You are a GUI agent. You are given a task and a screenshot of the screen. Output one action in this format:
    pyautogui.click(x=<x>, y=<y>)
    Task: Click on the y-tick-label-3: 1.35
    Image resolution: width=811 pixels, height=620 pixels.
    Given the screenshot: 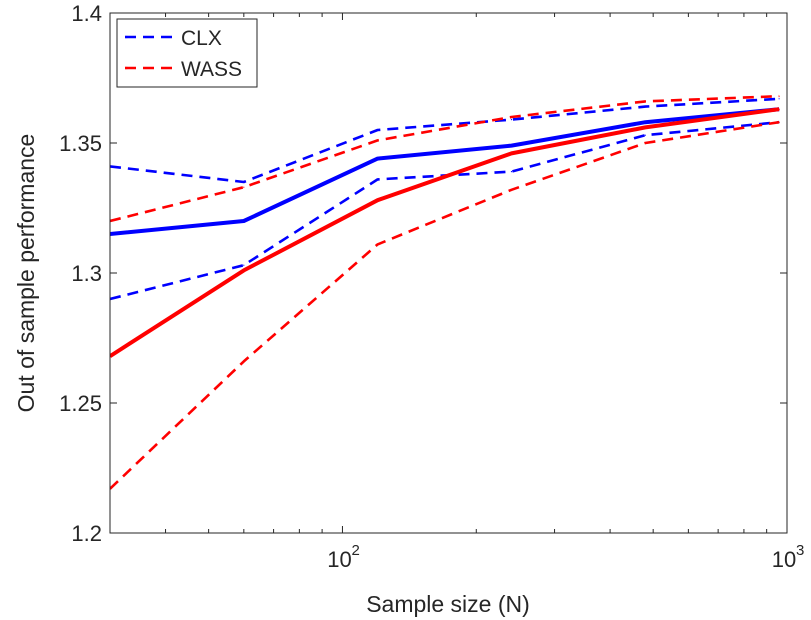 What is the action you would take?
    pyautogui.click(x=80, y=143)
    